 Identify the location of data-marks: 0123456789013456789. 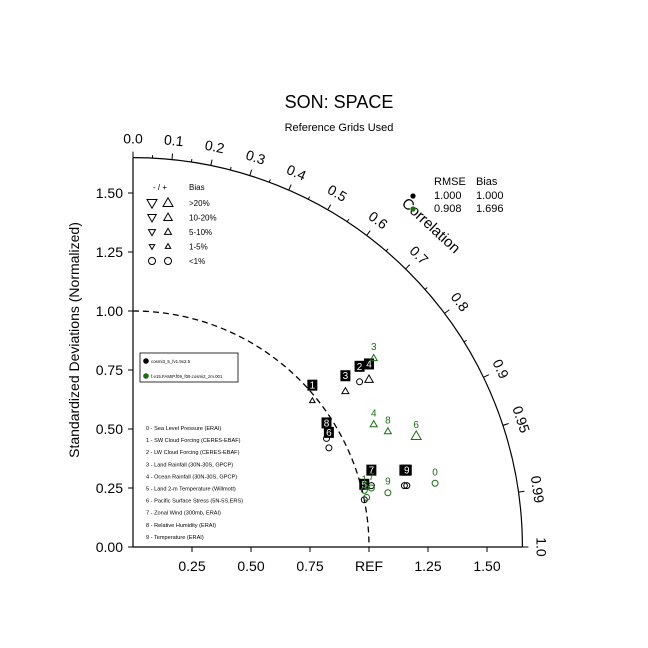
(373, 423).